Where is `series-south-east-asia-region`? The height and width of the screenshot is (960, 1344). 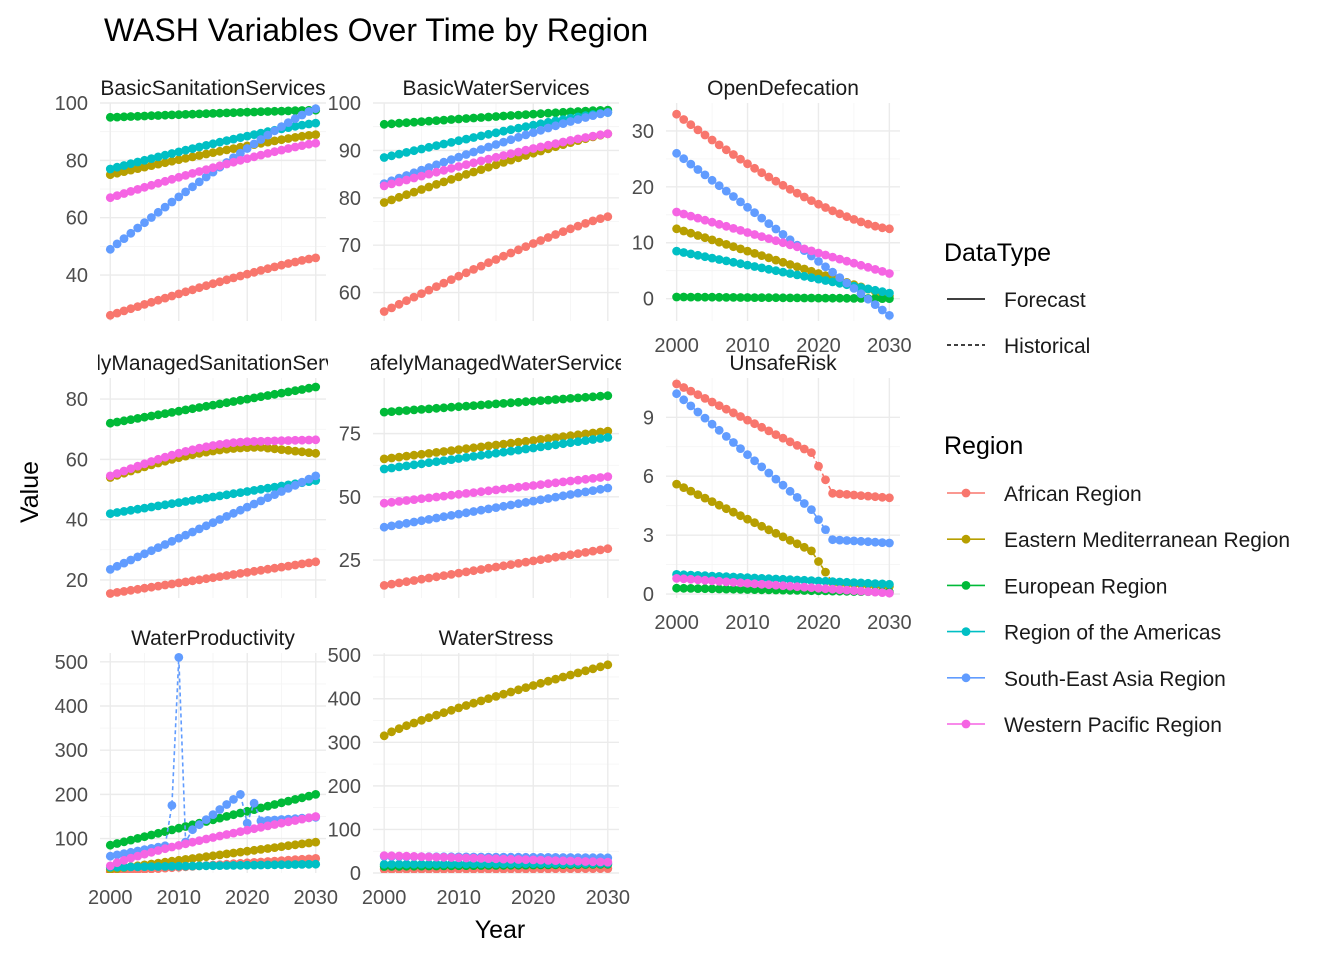 series-south-east-asia-region is located at coordinates (213, 522).